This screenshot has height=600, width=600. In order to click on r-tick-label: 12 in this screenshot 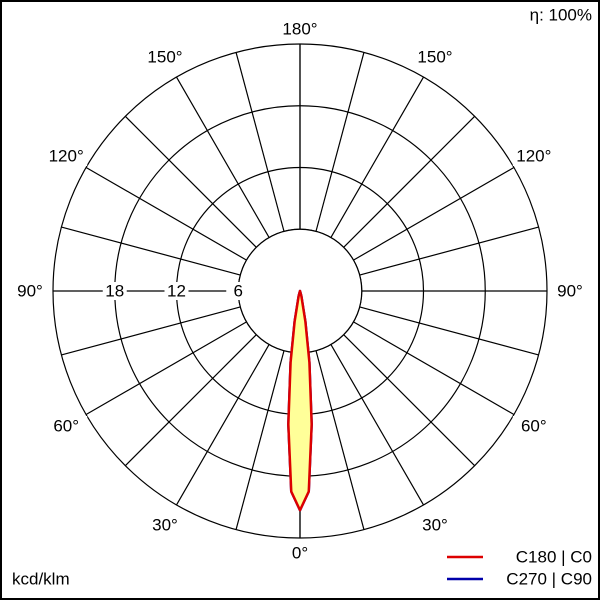, I will do `click(176, 290)`.